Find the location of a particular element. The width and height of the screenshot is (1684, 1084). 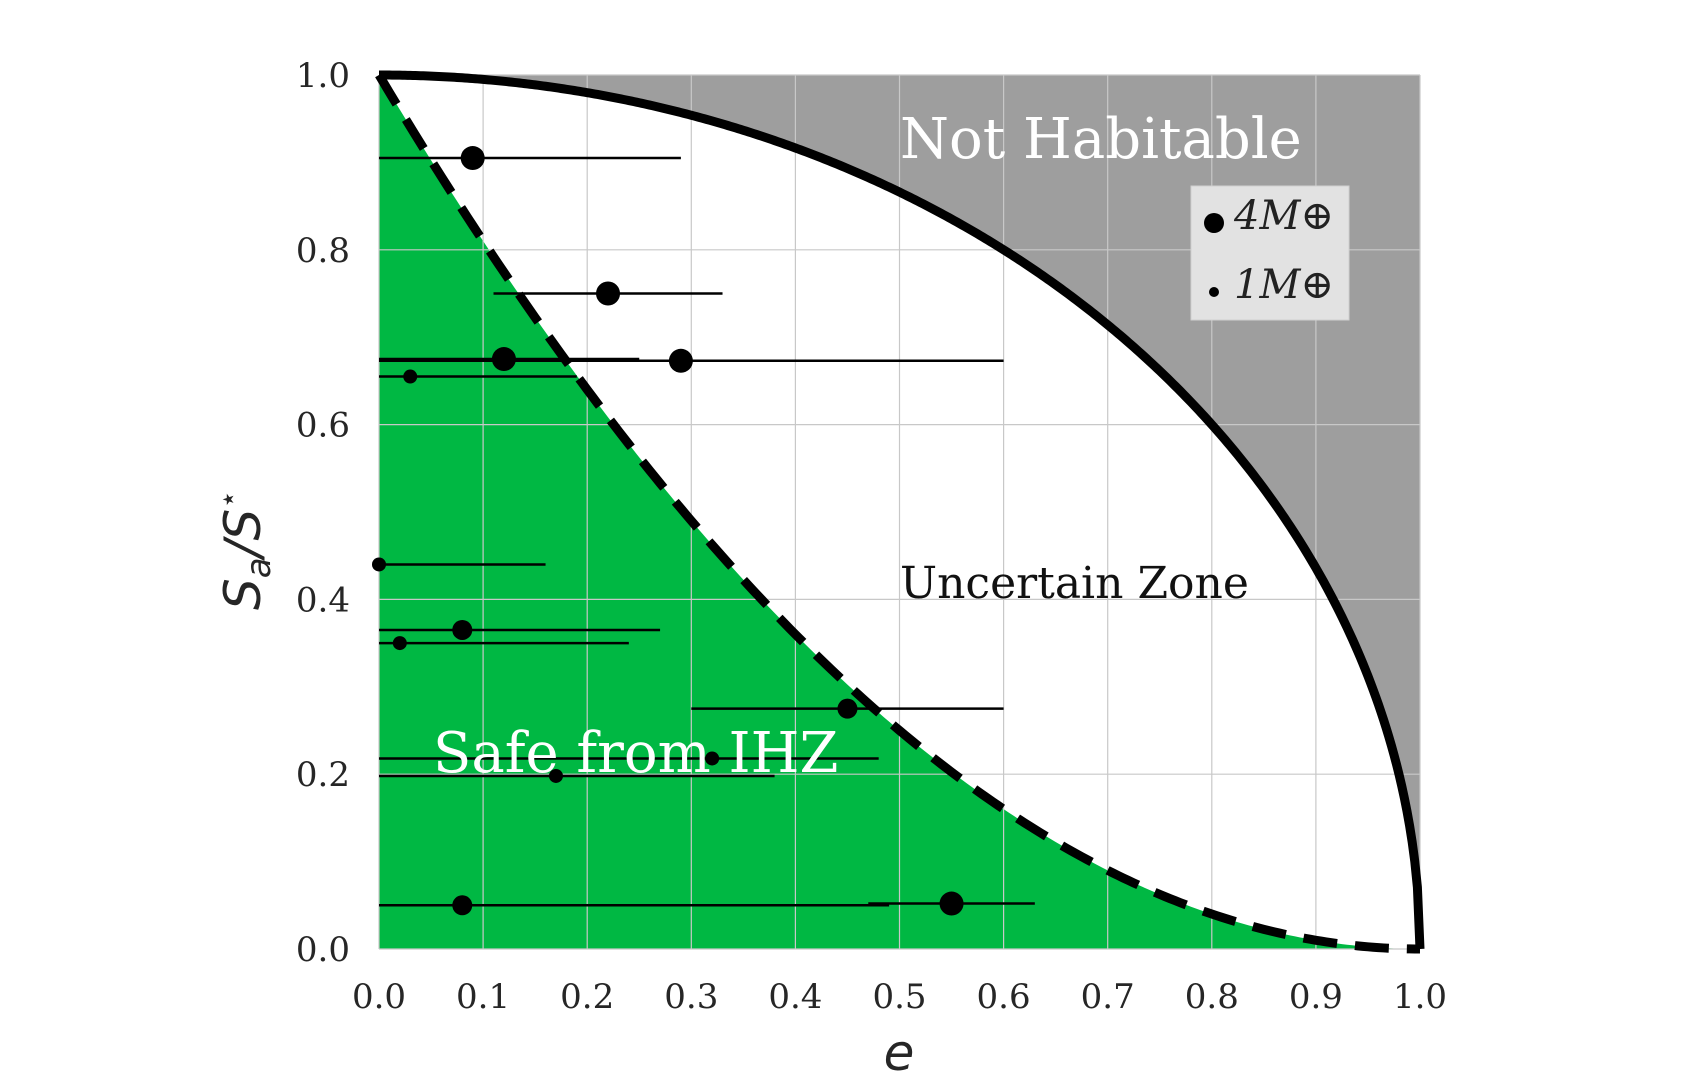

legend-label-4m: 4M⊕ is located at coordinates (1283, 216).